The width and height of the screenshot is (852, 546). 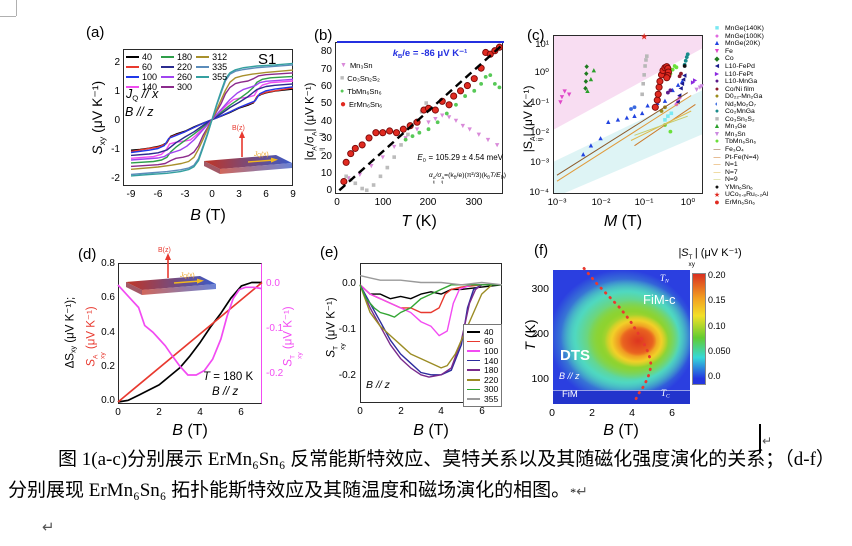 What do you see at coordinates (431, 430) in the screenshot?
I see `x-axis-label: B (T)` at bounding box center [431, 430].